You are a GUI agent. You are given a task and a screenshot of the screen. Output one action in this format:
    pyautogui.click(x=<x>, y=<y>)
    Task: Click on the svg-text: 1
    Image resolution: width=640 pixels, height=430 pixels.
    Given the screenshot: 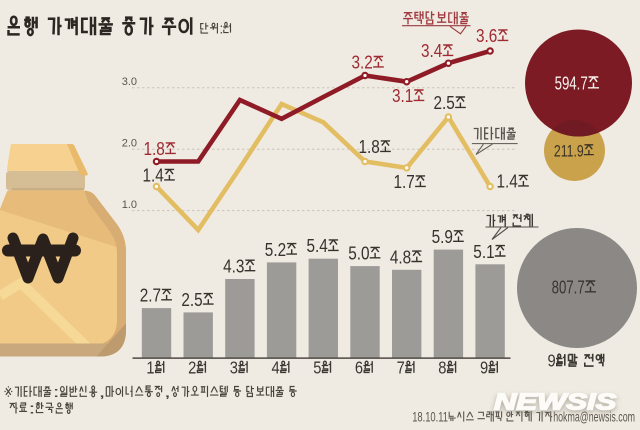 What is the action you would take?
    pyautogui.click(x=150, y=368)
    